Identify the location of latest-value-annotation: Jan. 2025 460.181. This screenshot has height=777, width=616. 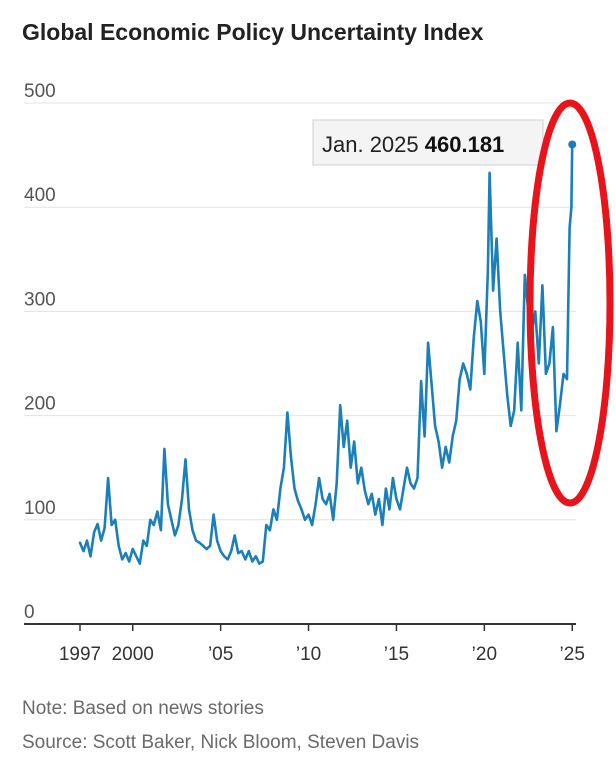
(428, 142).